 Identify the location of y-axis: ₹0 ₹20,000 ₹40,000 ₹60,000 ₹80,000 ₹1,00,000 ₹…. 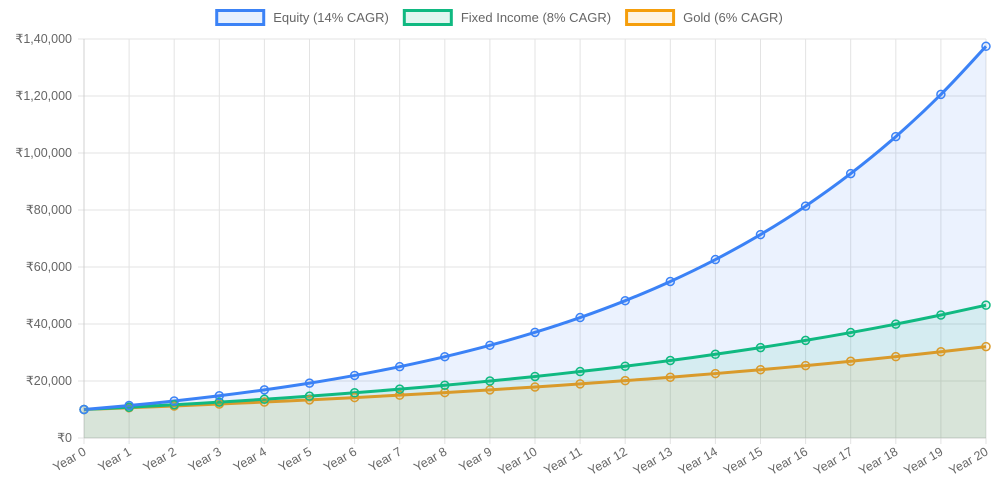
(43, 238).